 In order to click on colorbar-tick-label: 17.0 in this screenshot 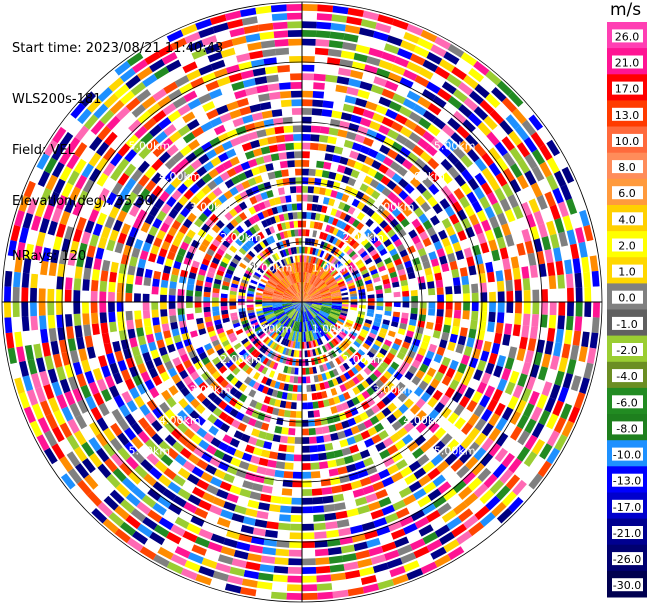, I will do `click(627, 89)`.